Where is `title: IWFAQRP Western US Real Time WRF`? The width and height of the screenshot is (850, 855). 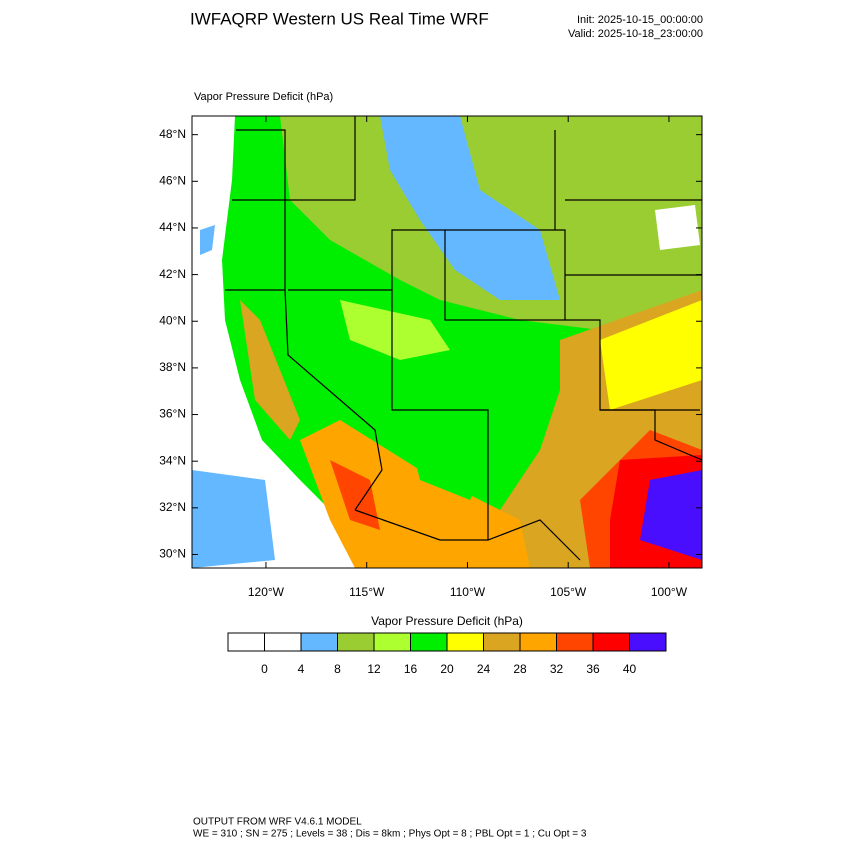 title: IWFAQRP Western US Real Time WRF is located at coordinates (339, 18).